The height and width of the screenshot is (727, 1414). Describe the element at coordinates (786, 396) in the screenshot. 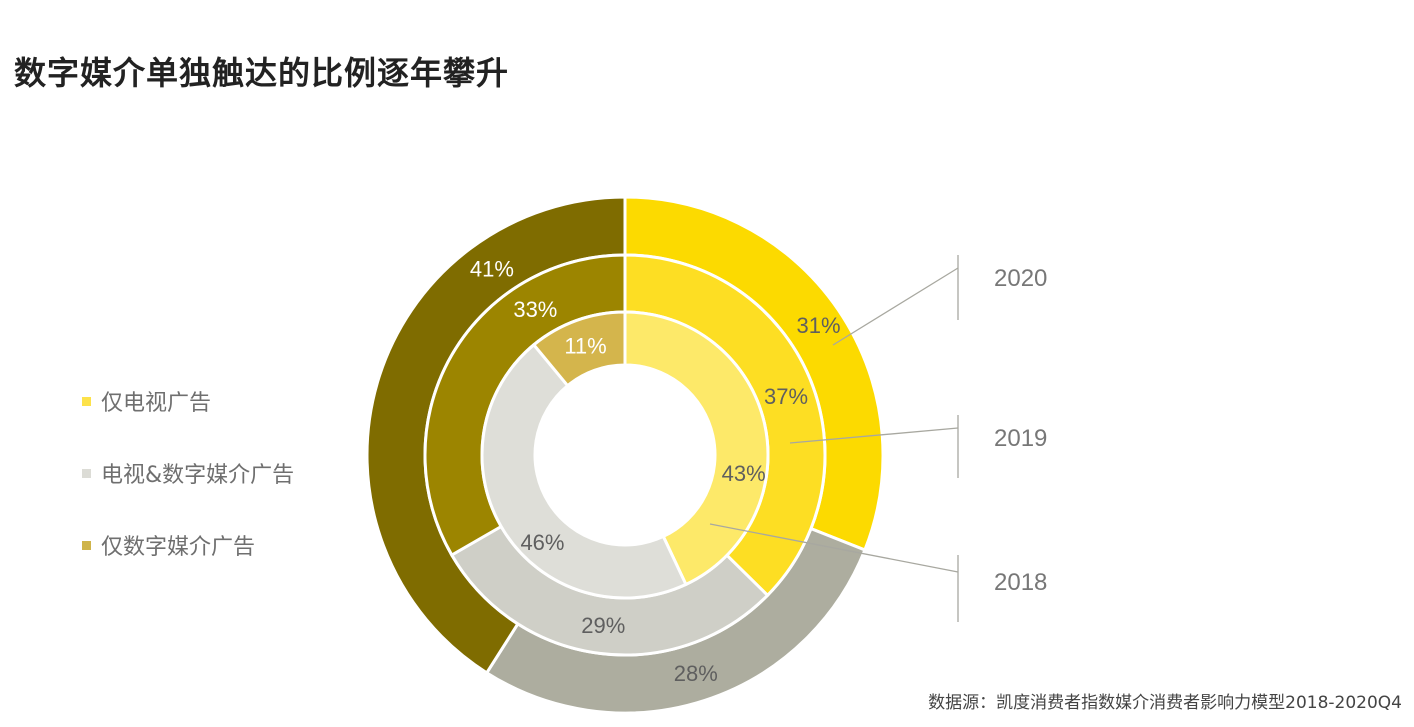

I see `data-label-2019-0: 37%` at that location.